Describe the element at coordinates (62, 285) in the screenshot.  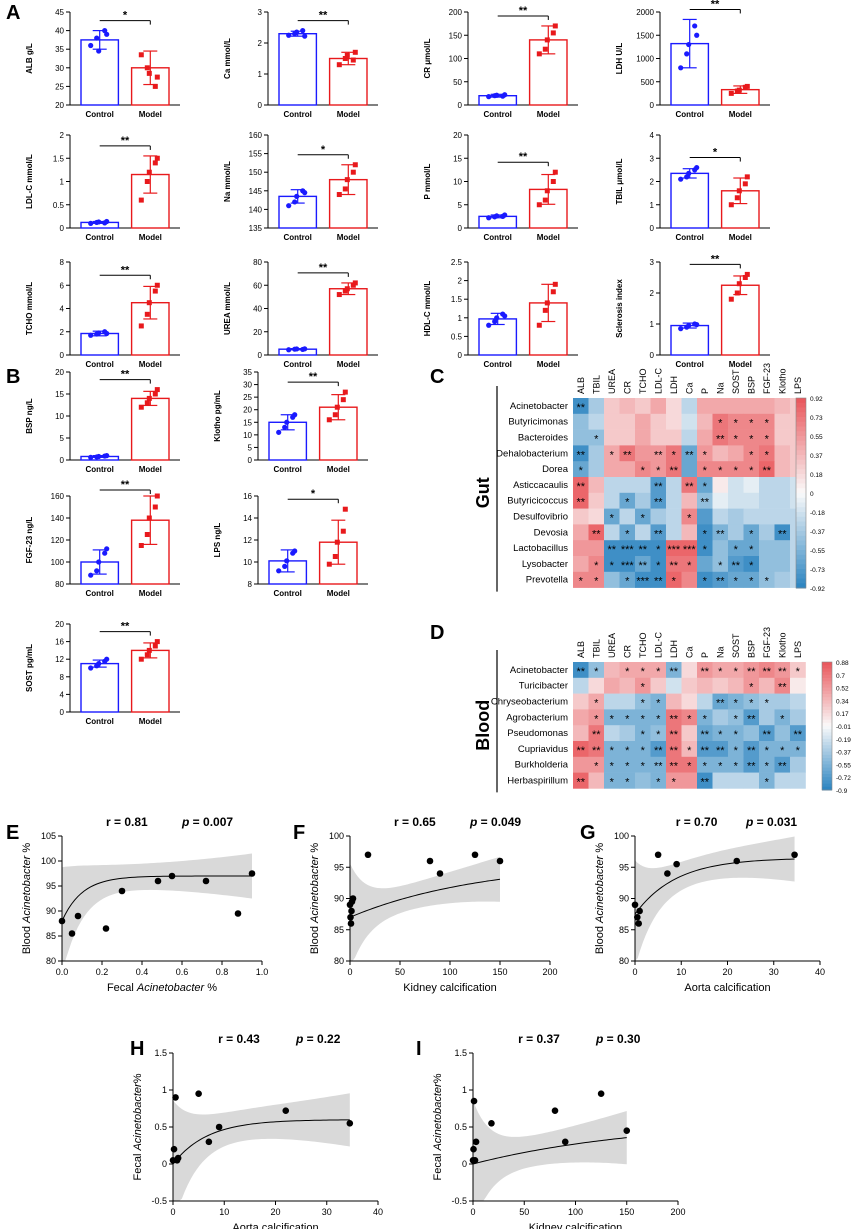
I see `y-tick-label: 6` at that location.